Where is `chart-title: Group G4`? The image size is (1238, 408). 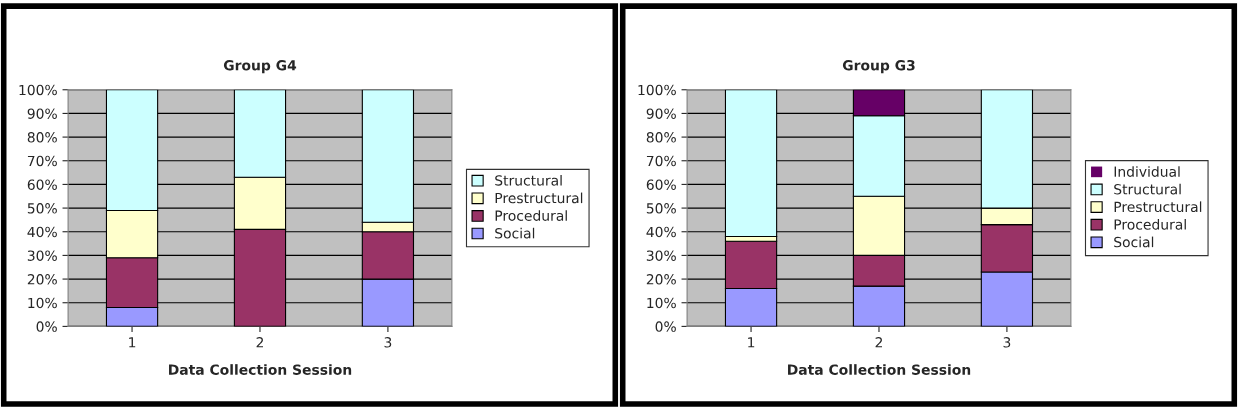 chart-title: Group G4 is located at coordinates (260, 67).